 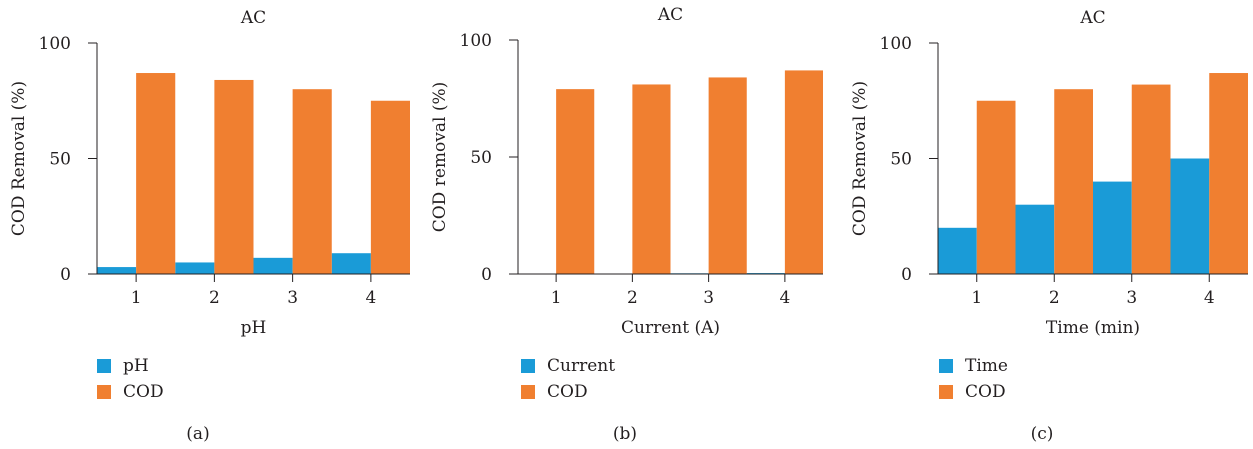 I want to click on x-axis-label: Current (A), so click(x=670, y=328).